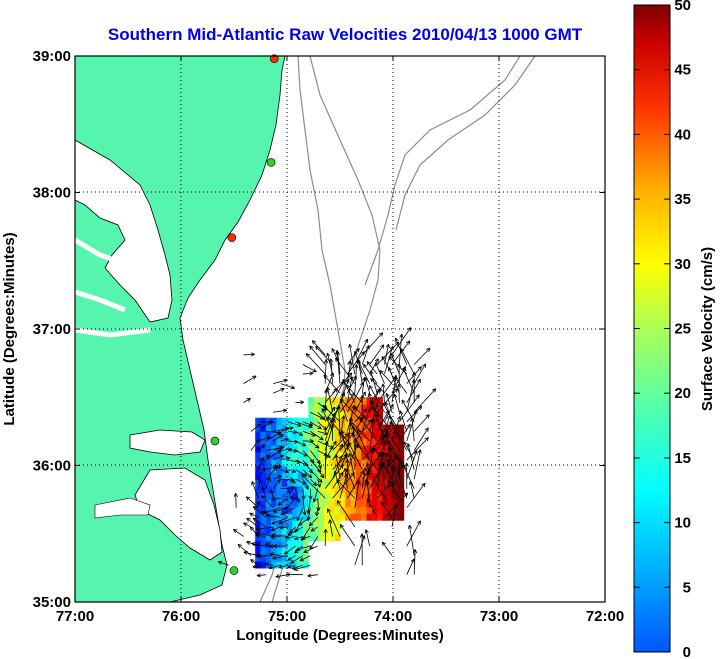 This screenshot has height=659, width=724. Describe the element at coordinates (682, 393) in the screenshot. I see `colorbar-tick-label: 20` at that location.